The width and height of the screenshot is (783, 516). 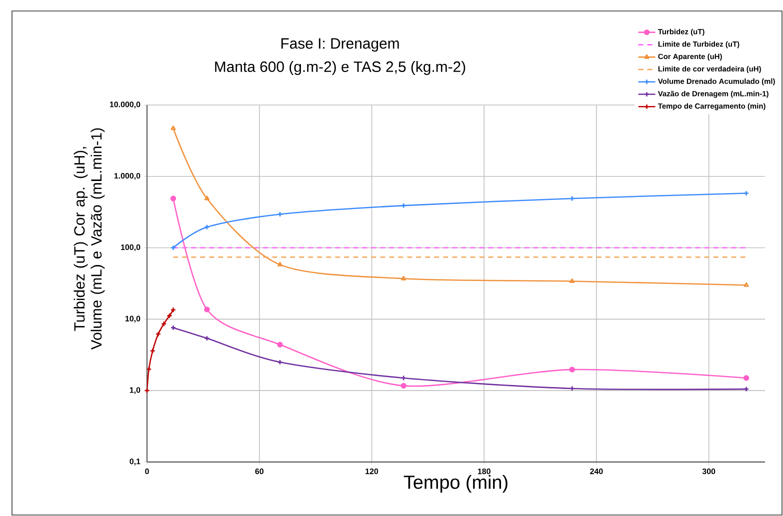 I want to click on chart-subtitle: Manta 600 (g.m-2) e TAS 2,5 (kg.m-2), so click(x=340, y=68).